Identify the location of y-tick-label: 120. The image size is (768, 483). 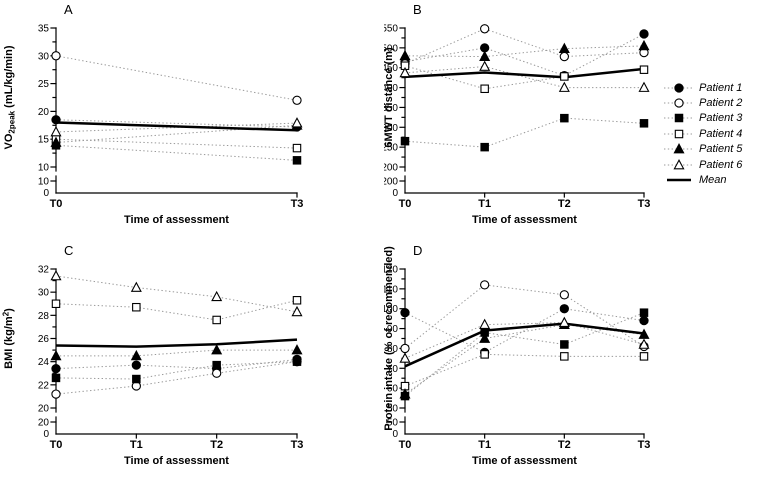
(391, 270).